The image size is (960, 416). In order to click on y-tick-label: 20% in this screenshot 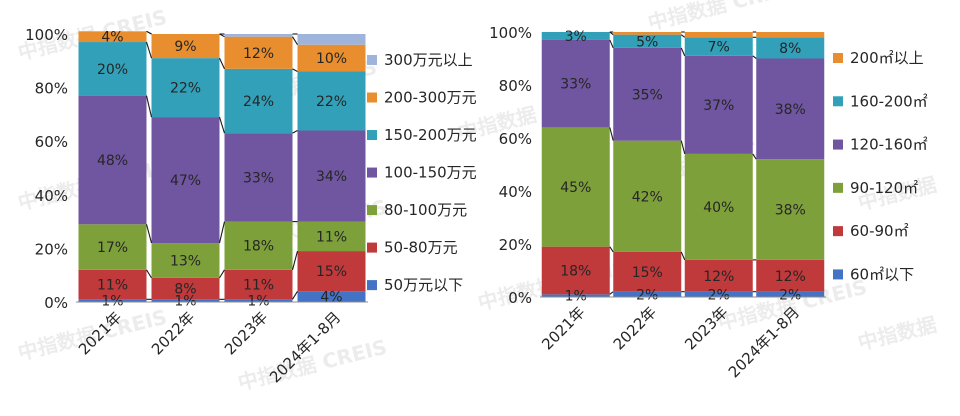, I will do `click(51, 249)`.